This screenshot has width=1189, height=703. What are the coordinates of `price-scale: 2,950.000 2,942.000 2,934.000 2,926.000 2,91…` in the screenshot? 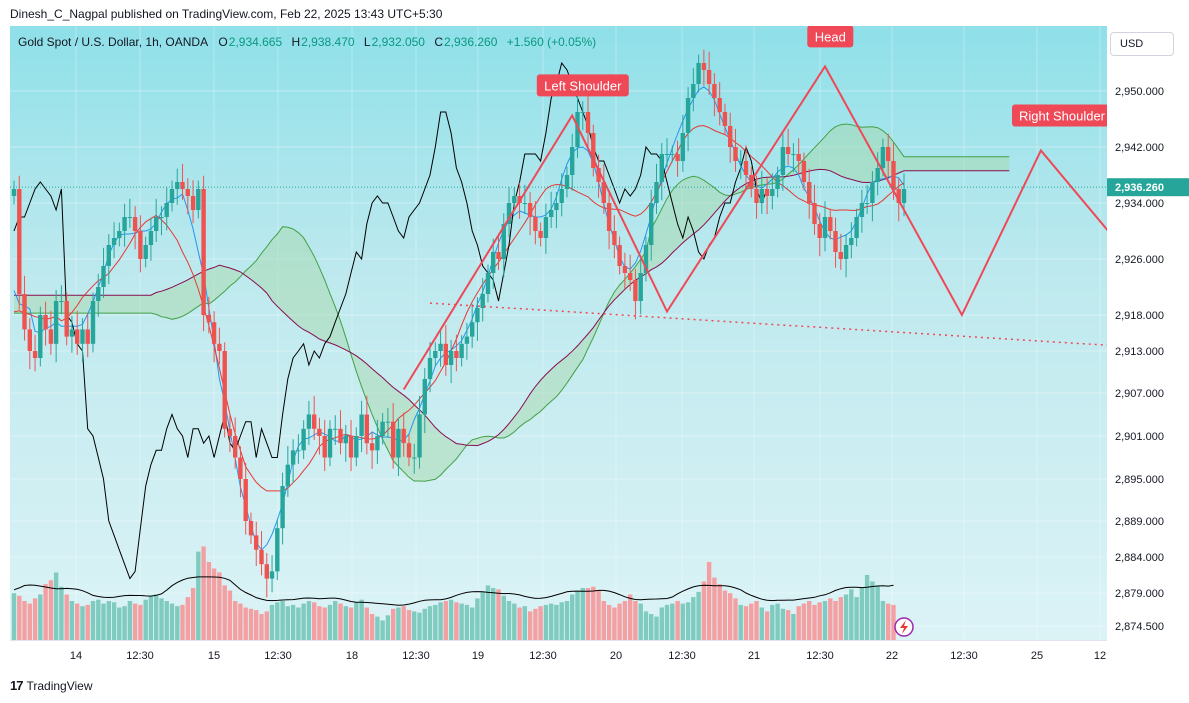 It's located at (1148, 333).